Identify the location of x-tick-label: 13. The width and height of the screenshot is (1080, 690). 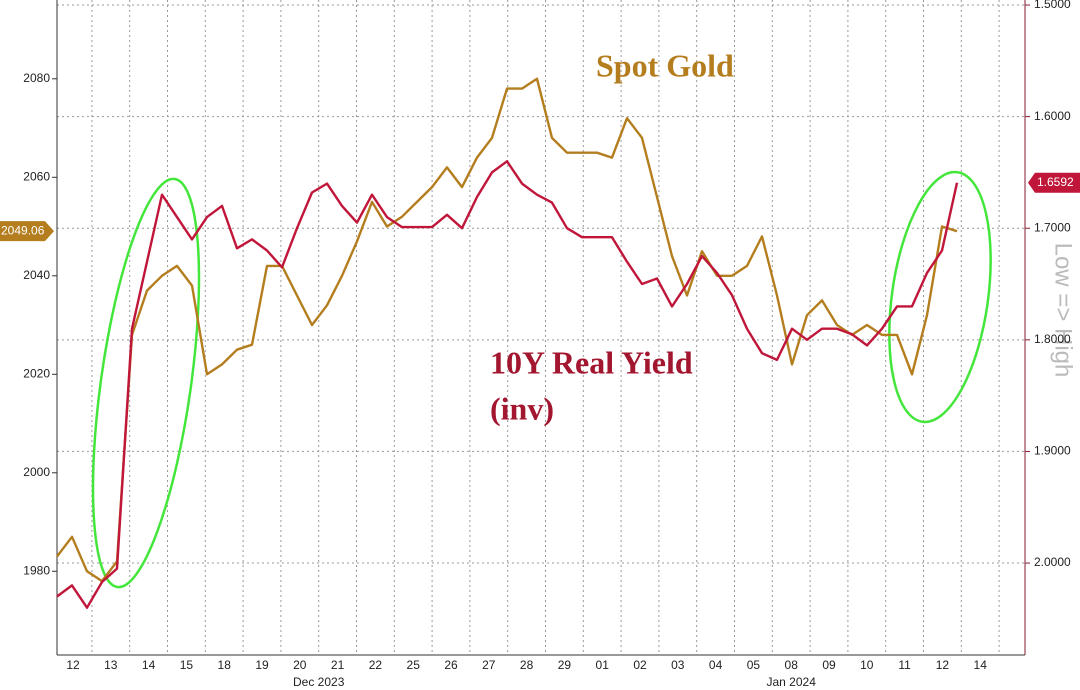
(111, 665).